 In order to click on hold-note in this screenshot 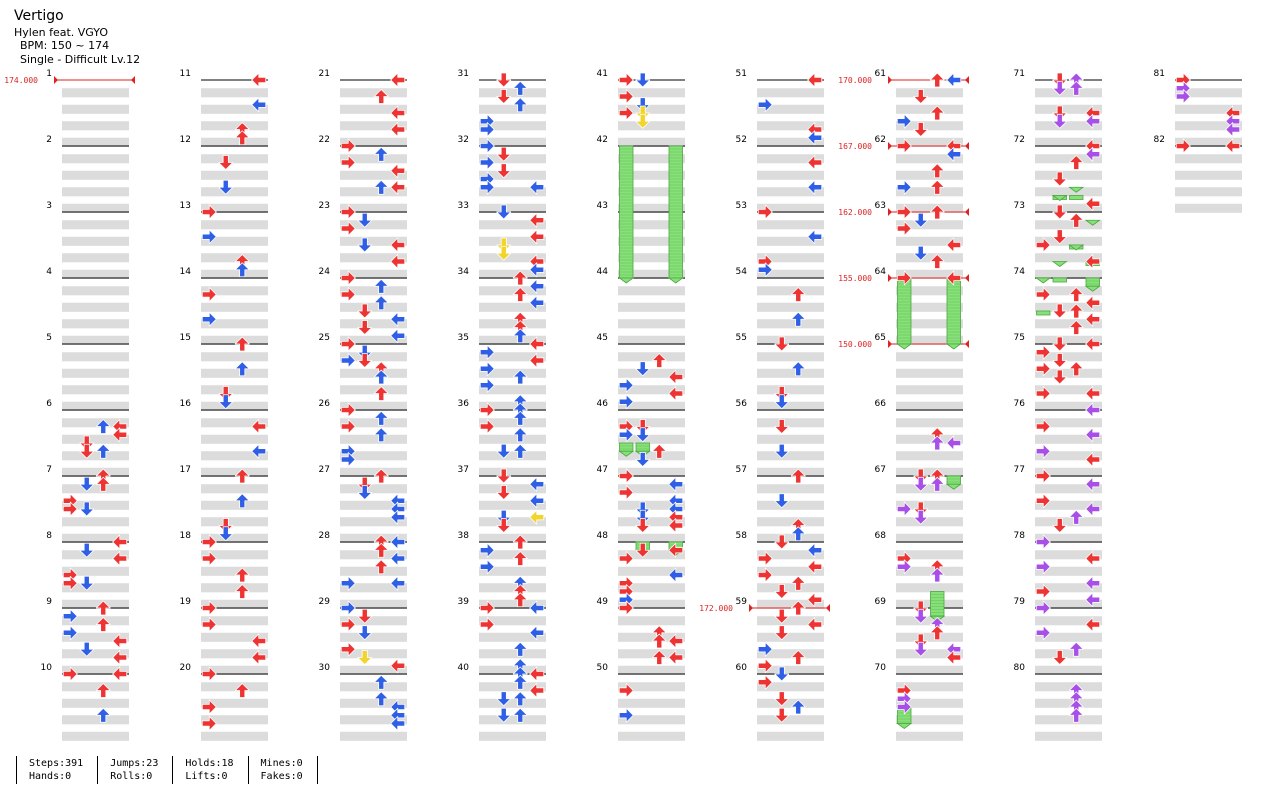, I will do `click(1059, 198)`.